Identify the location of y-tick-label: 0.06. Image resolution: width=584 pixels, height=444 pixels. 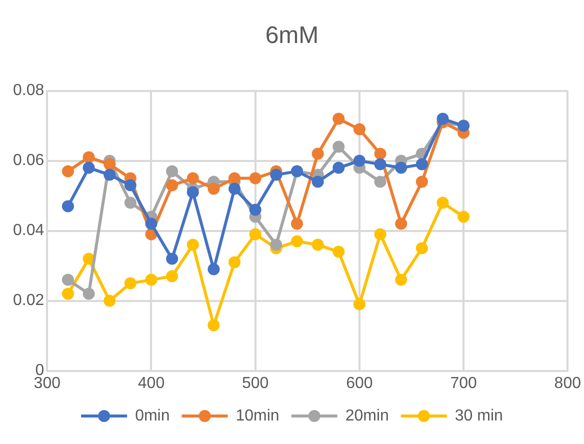
(28, 161).